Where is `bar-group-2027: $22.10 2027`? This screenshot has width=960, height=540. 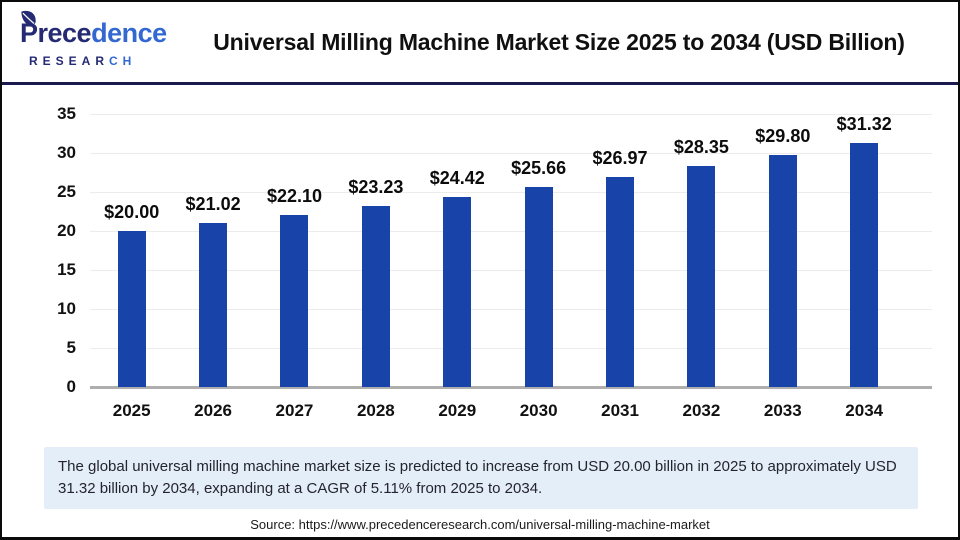
bar-group-2027: $22.10 2027 is located at coordinates (294, 267).